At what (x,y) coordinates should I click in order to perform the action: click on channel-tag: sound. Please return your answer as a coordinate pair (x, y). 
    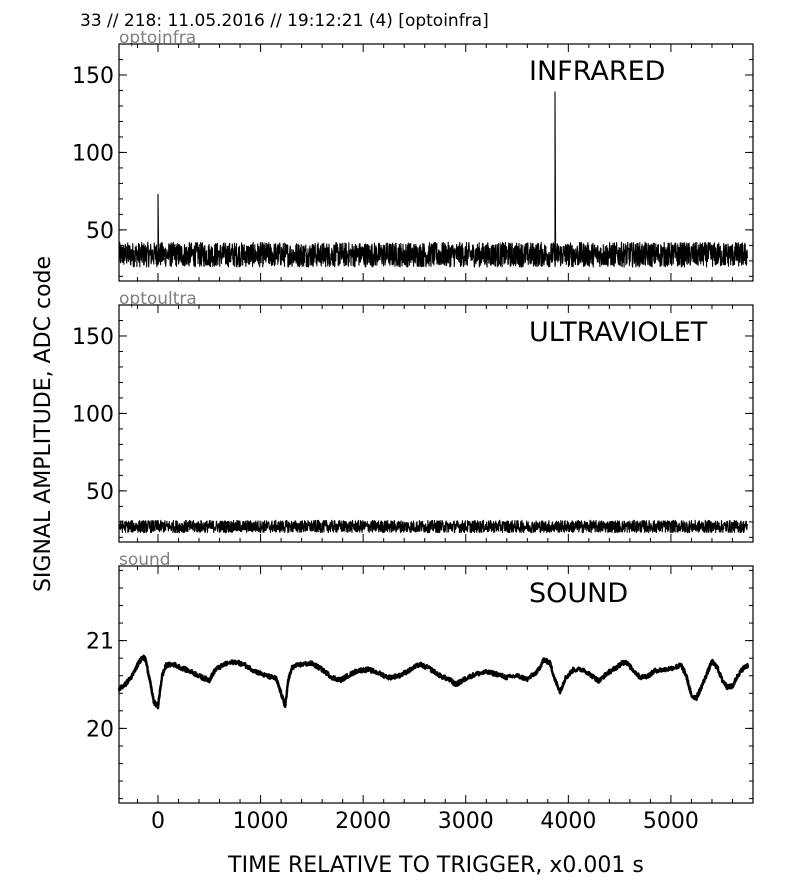
    Looking at the image, I should click on (145, 560).